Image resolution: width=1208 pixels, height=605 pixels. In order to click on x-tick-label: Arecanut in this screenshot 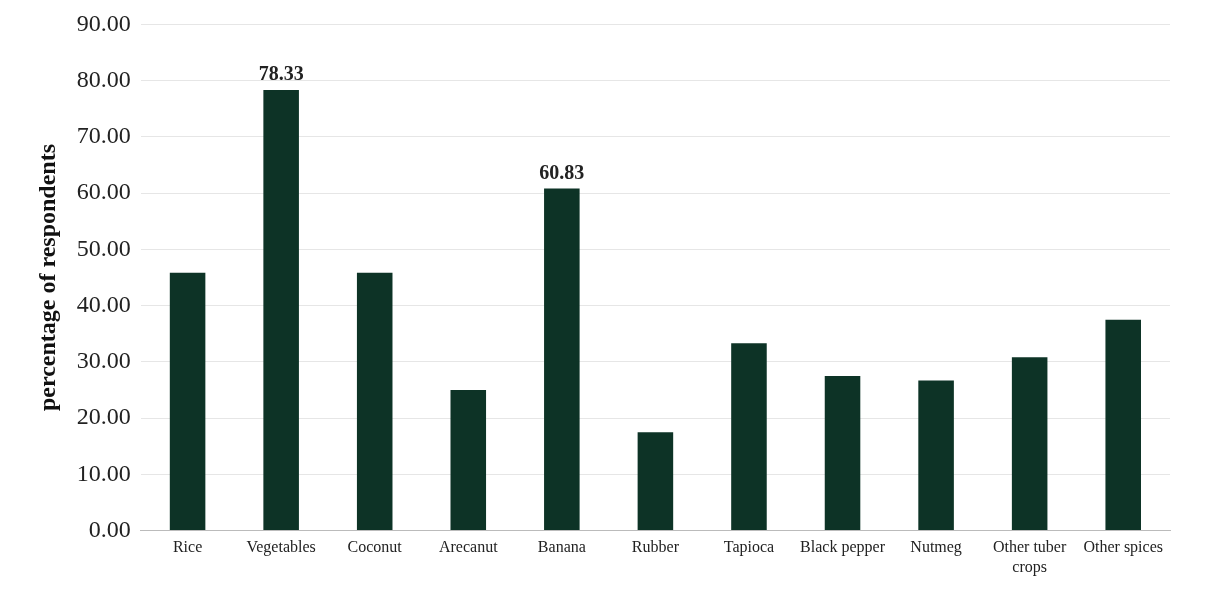, I will do `click(468, 547)`.